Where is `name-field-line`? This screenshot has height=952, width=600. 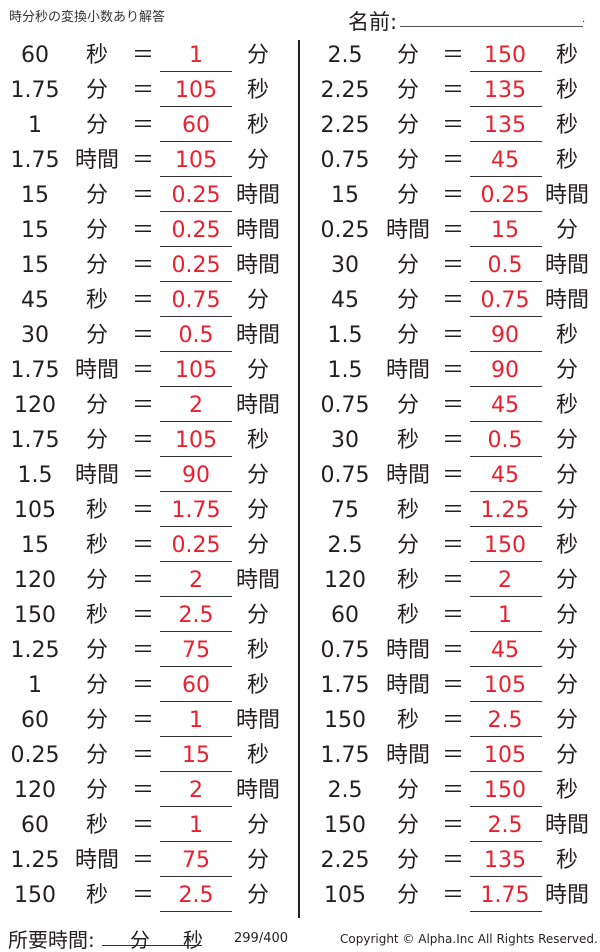
name-field-line is located at coordinates (491, 26).